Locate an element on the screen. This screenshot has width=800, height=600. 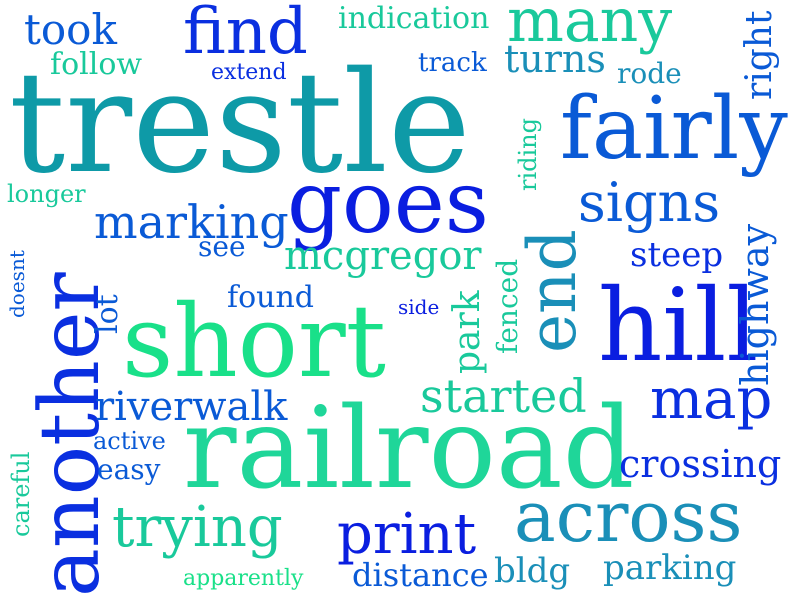
word-short: short is located at coordinates (254, 341).